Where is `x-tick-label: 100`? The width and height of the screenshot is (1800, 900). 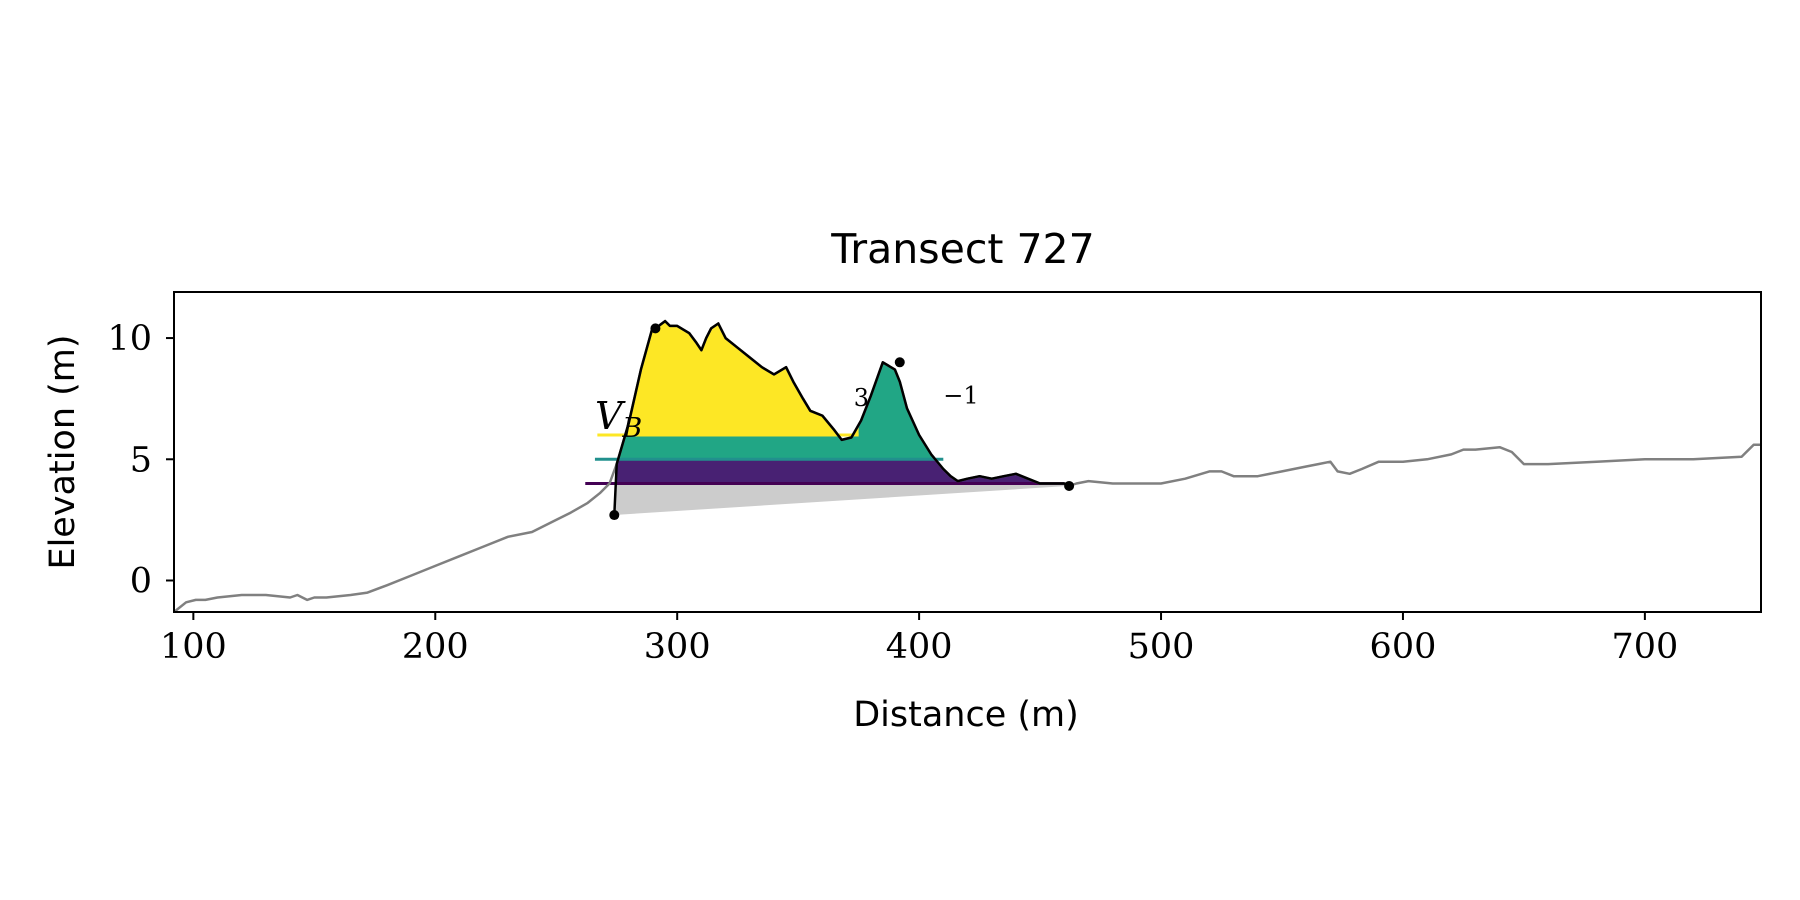
x-tick-label: 100 is located at coordinates (193, 647).